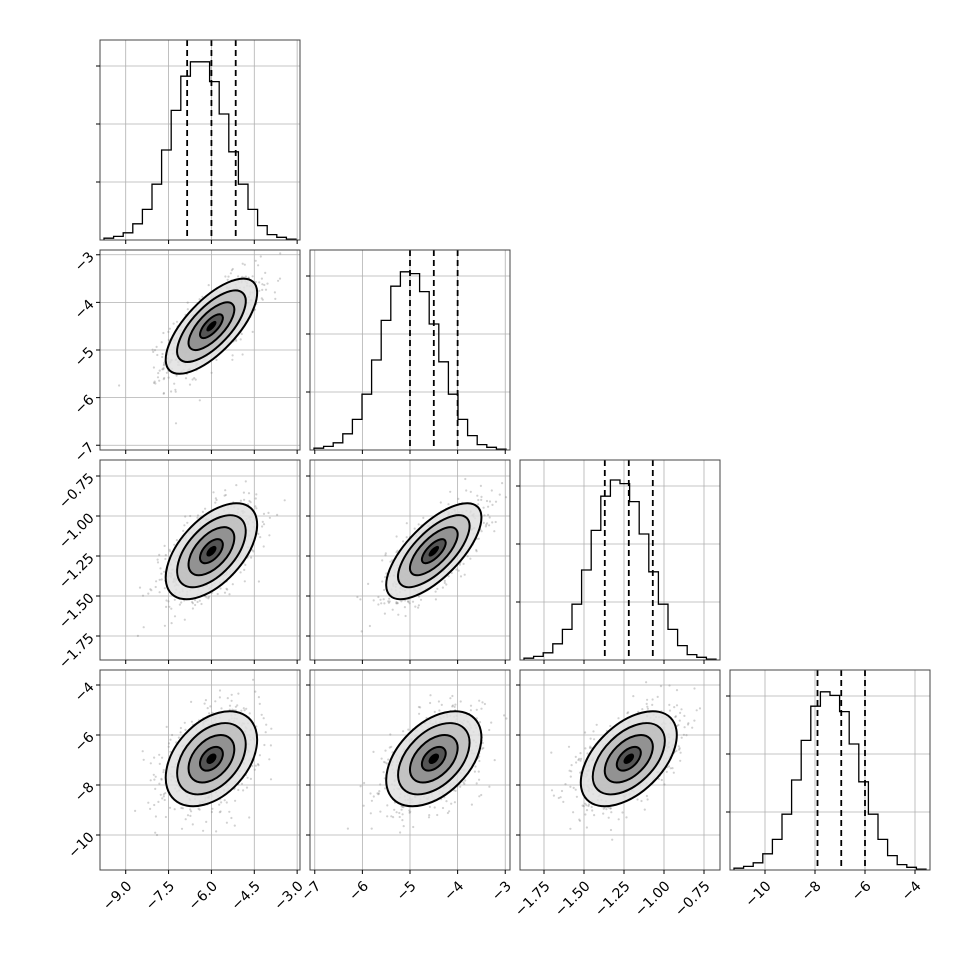 The image size is (970, 970). Describe the element at coordinates (85, 357) in the screenshot. I see `ytick-label-1-2: −5` at that location.